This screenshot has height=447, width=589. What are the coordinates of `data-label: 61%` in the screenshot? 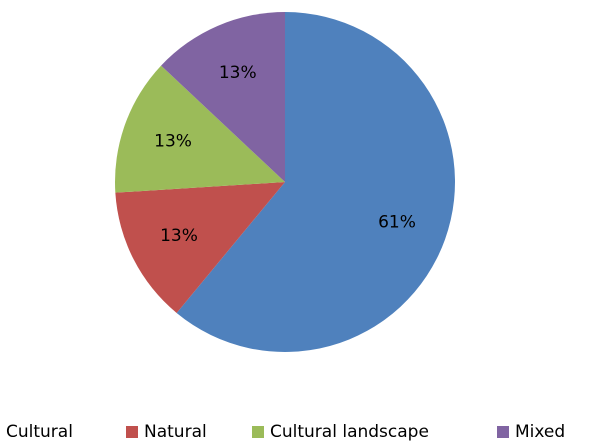 It's located at (397, 222).